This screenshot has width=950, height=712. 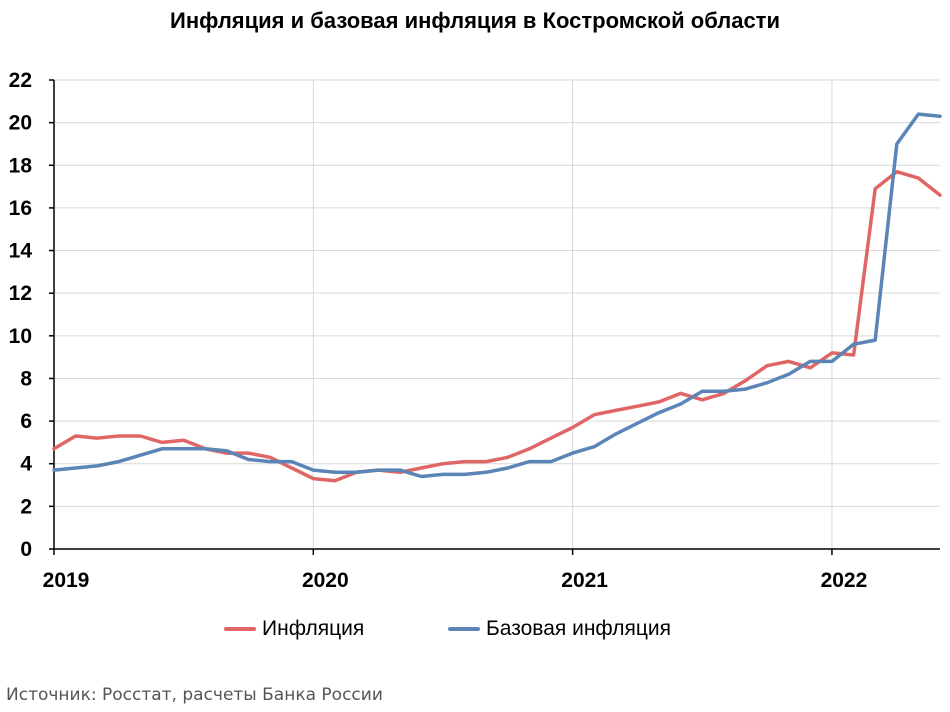 I want to click on y-tick-label-22: 22, so click(x=20, y=80).